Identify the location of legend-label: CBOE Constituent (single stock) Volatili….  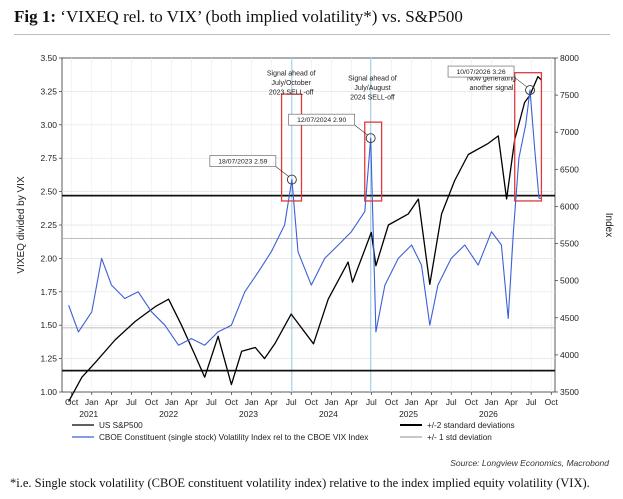
(233, 437).